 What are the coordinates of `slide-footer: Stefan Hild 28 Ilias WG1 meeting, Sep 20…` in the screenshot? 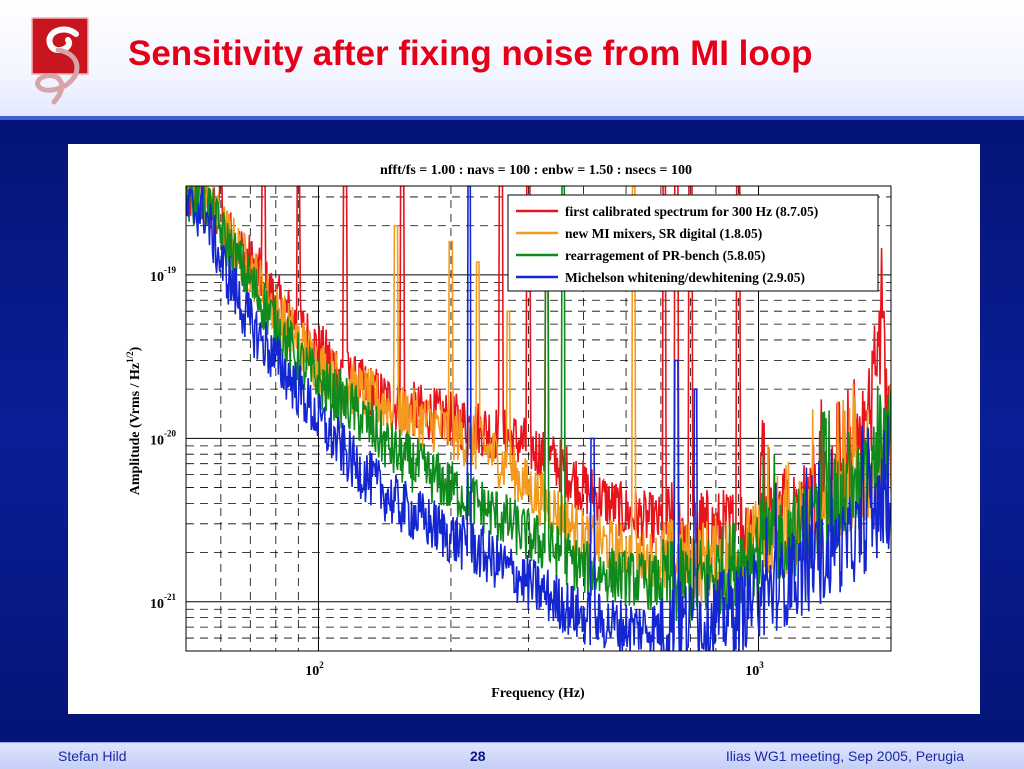 It's located at (512, 755).